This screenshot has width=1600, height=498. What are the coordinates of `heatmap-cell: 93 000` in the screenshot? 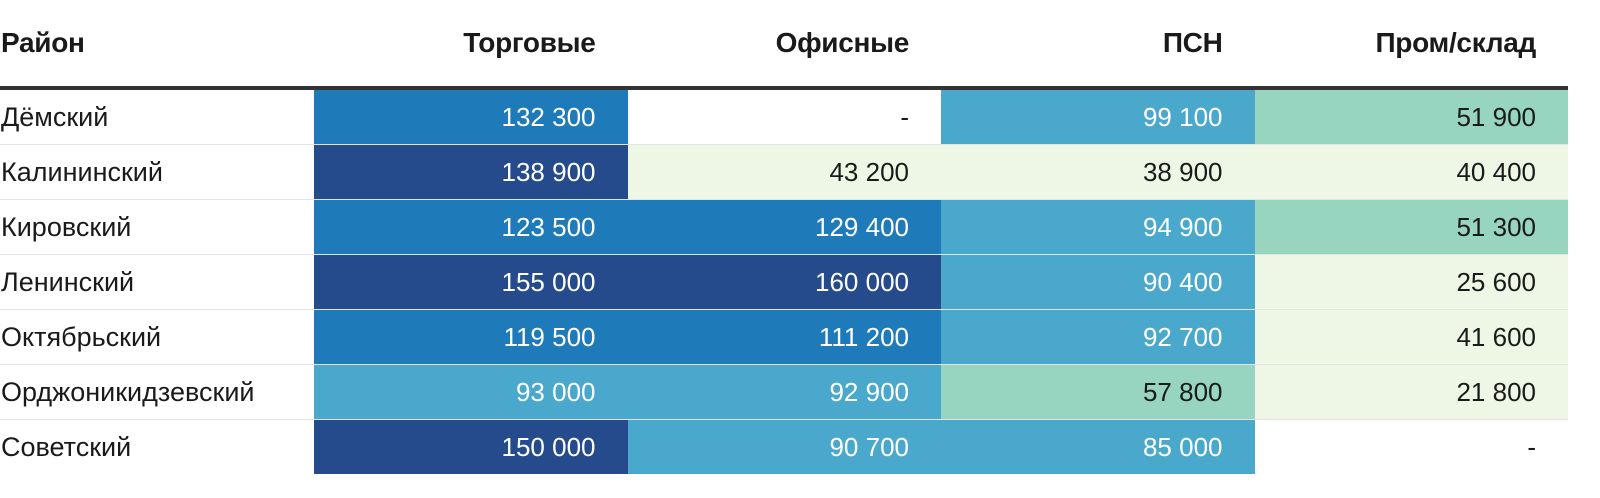 It's located at (471, 392).